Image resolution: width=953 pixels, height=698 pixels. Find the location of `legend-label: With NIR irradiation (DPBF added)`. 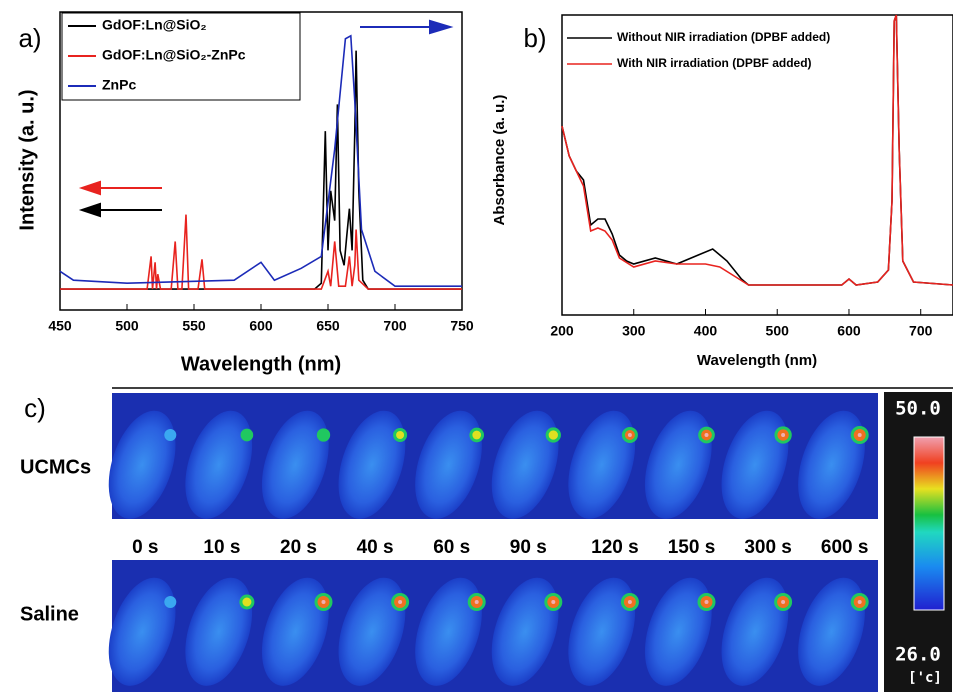

legend-label: With NIR irradiation (DPBF added) is located at coordinates (714, 63).